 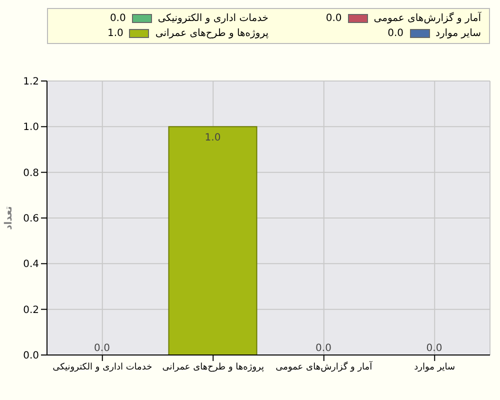 What do you see at coordinates (31, 310) in the screenshot?
I see `y-tick-label: 0.2` at bounding box center [31, 310].